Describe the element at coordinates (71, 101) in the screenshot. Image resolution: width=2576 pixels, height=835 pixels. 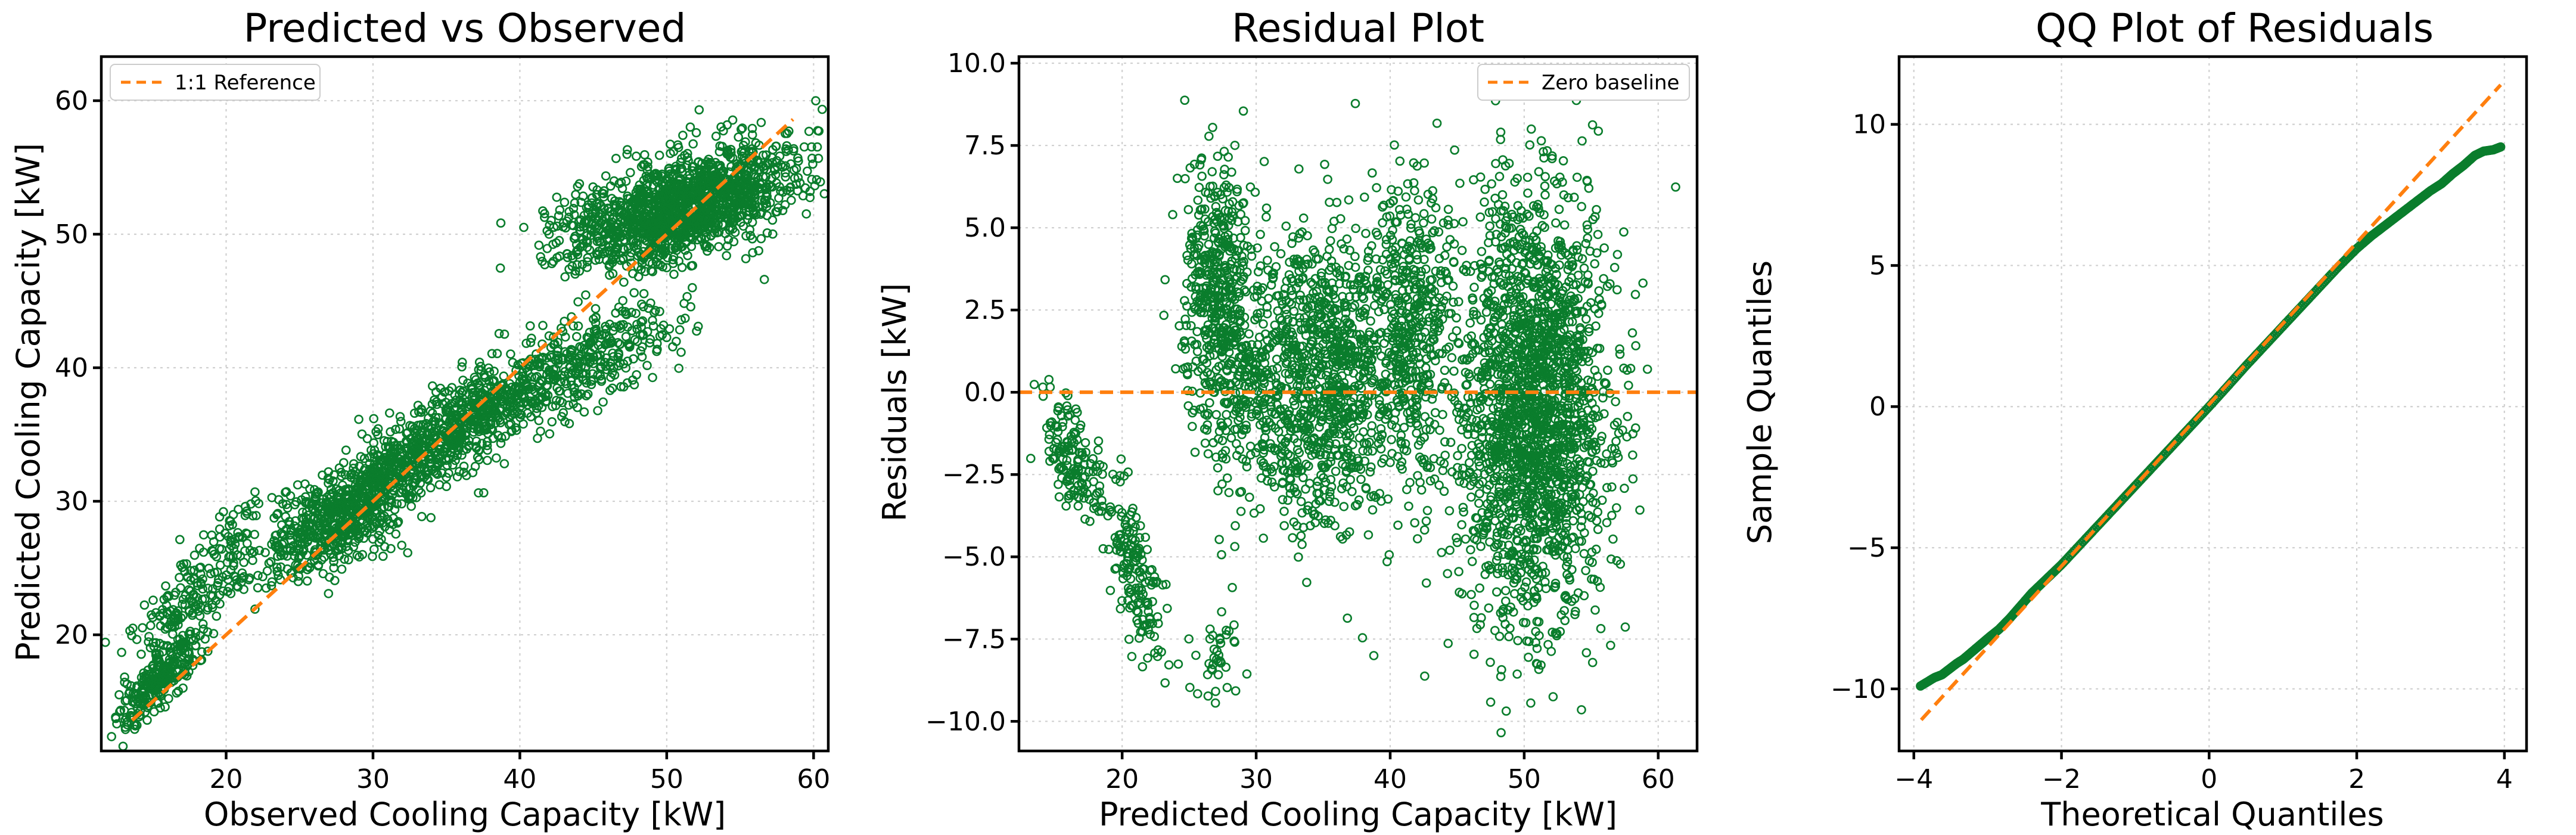
I see `y-tick-label: 60` at that location.